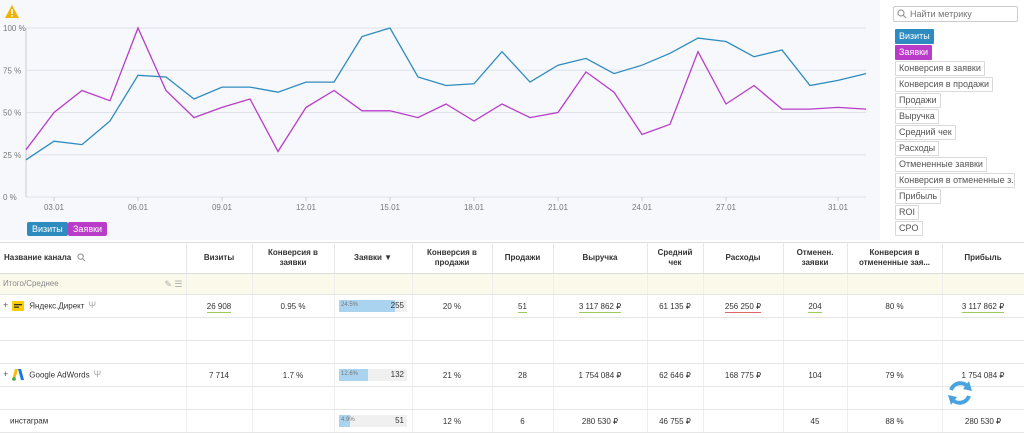  I want to click on google-adwords-icon, so click(18, 375).